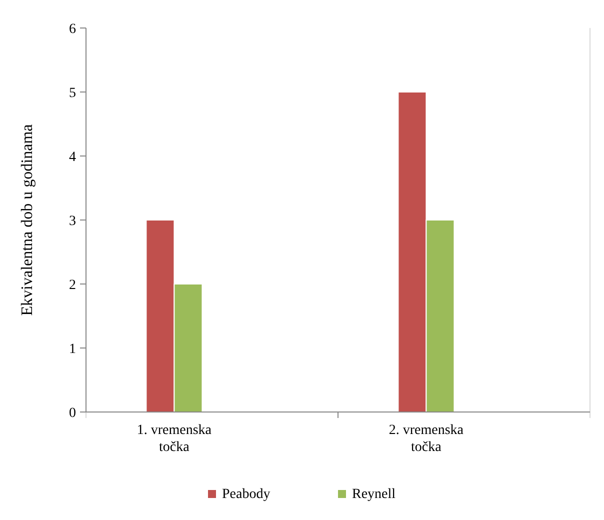 The width and height of the screenshot is (604, 520). Describe the element at coordinates (72, 29) in the screenshot. I see `y-tick-label: 6` at that location.